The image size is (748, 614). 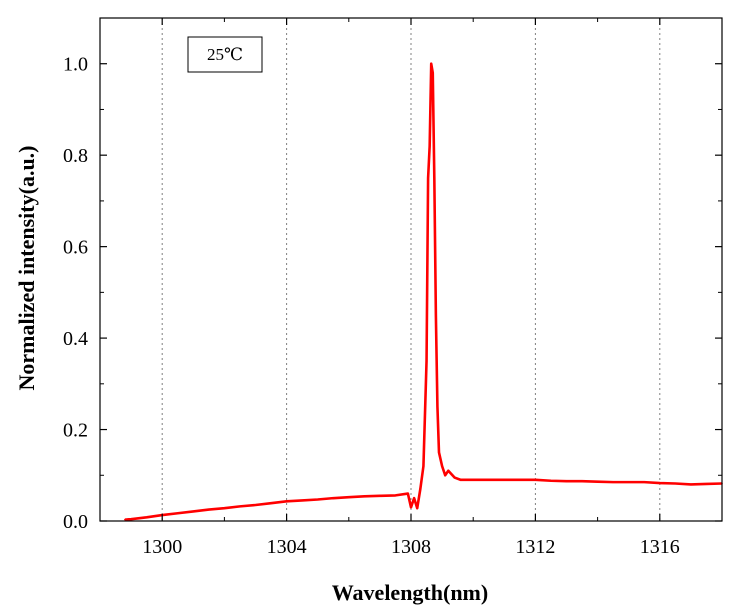 What do you see at coordinates (287, 547) in the screenshot?
I see `x-tick-label: 1304` at bounding box center [287, 547].